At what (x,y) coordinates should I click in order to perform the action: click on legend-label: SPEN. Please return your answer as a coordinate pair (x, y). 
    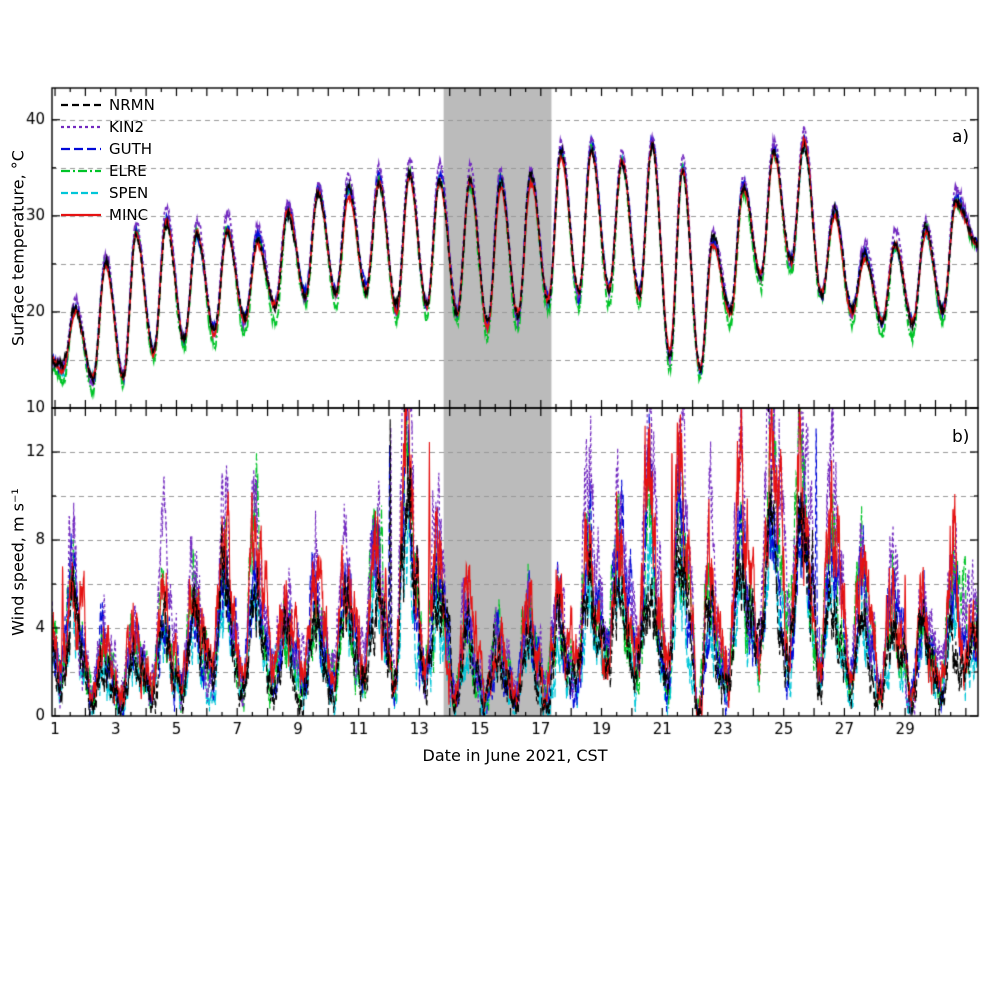
    Looking at the image, I should click on (129, 193).